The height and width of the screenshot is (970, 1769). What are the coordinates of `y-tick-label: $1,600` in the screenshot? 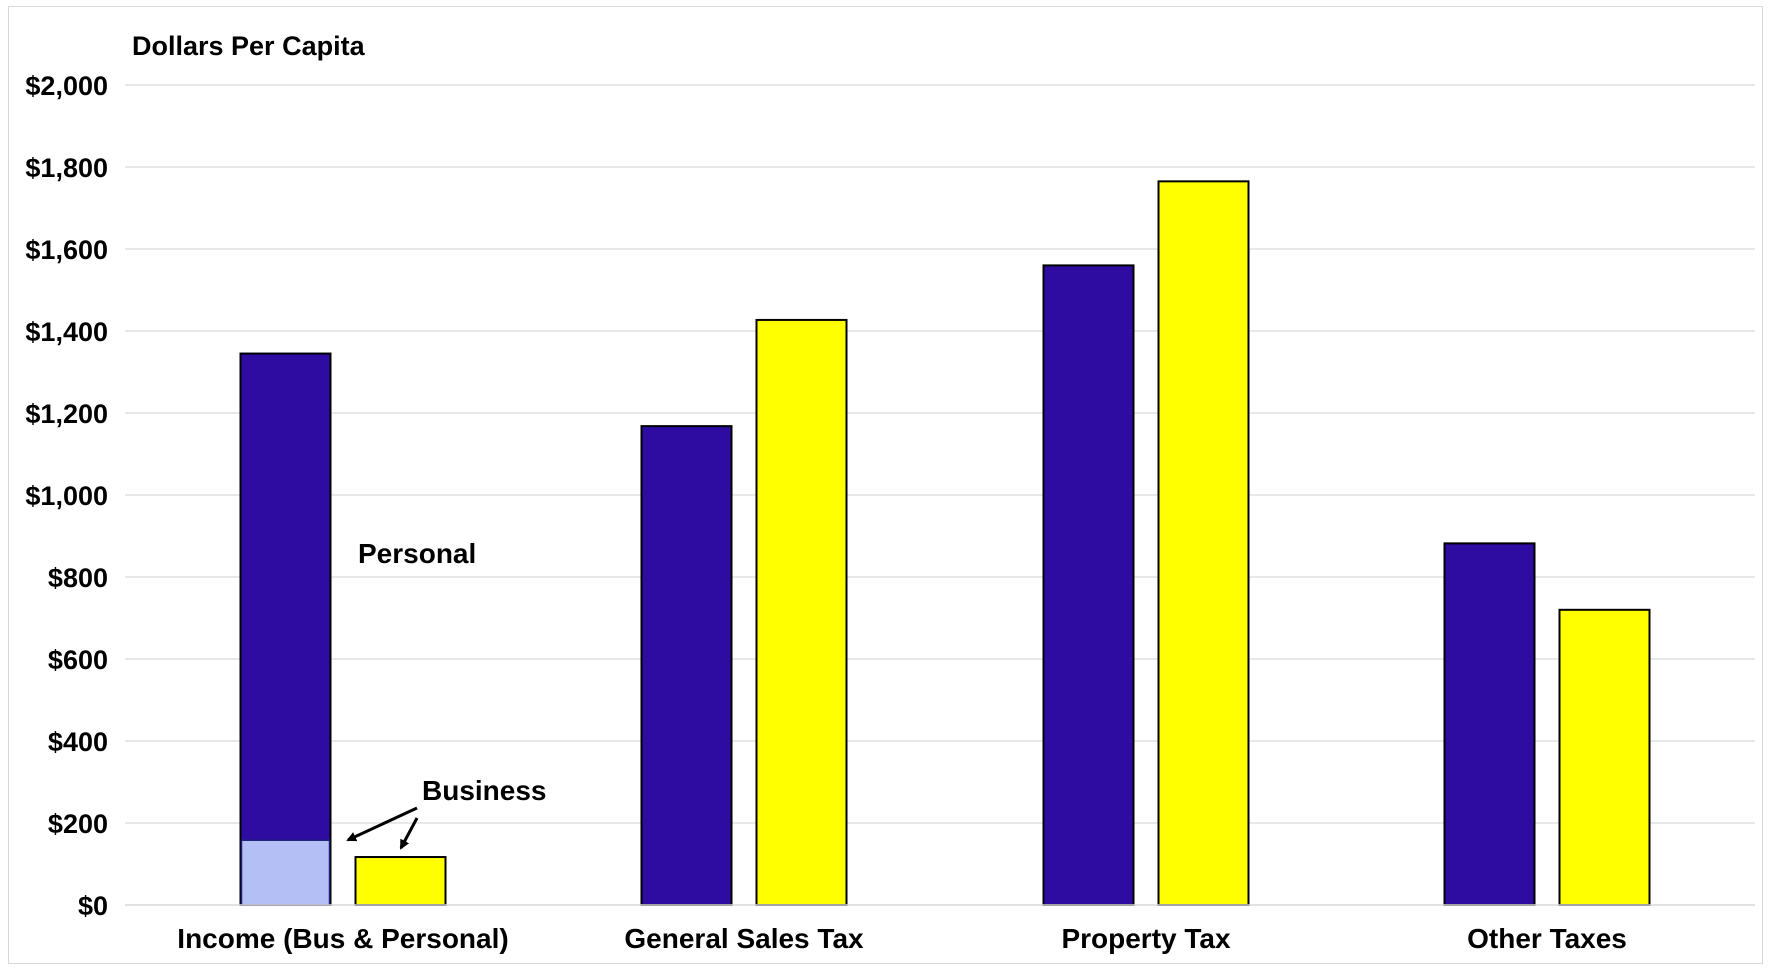 It's located at (66, 250).